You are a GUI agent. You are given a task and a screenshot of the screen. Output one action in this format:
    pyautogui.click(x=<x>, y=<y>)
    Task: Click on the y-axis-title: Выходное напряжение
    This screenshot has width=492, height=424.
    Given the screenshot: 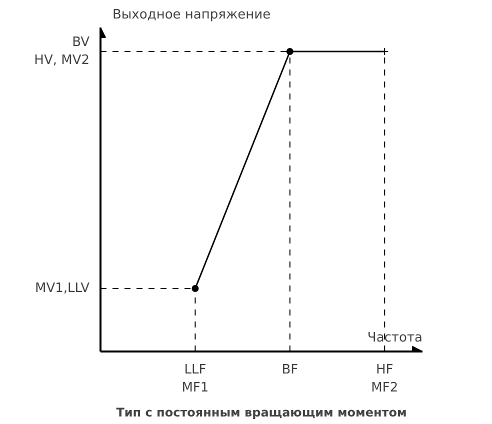 What is the action you would take?
    pyautogui.click(x=191, y=15)
    